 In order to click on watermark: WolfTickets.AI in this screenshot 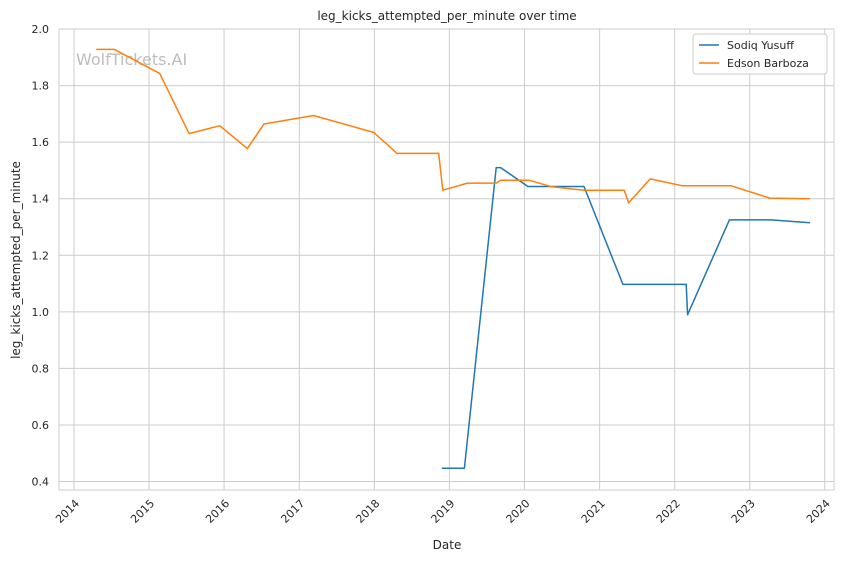, I will do `click(131, 59)`.